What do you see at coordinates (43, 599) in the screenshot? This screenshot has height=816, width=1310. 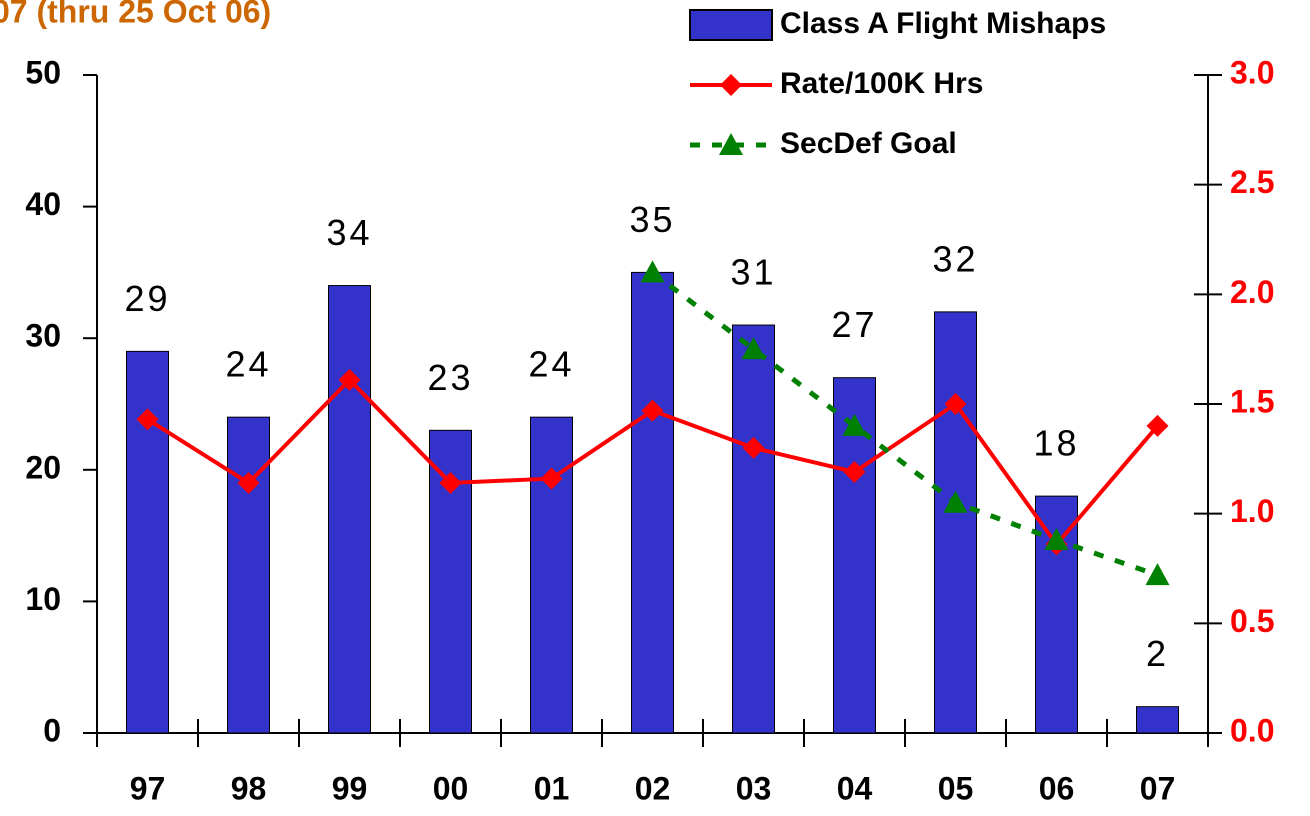 I see `y-tick-label: 10` at bounding box center [43, 599].